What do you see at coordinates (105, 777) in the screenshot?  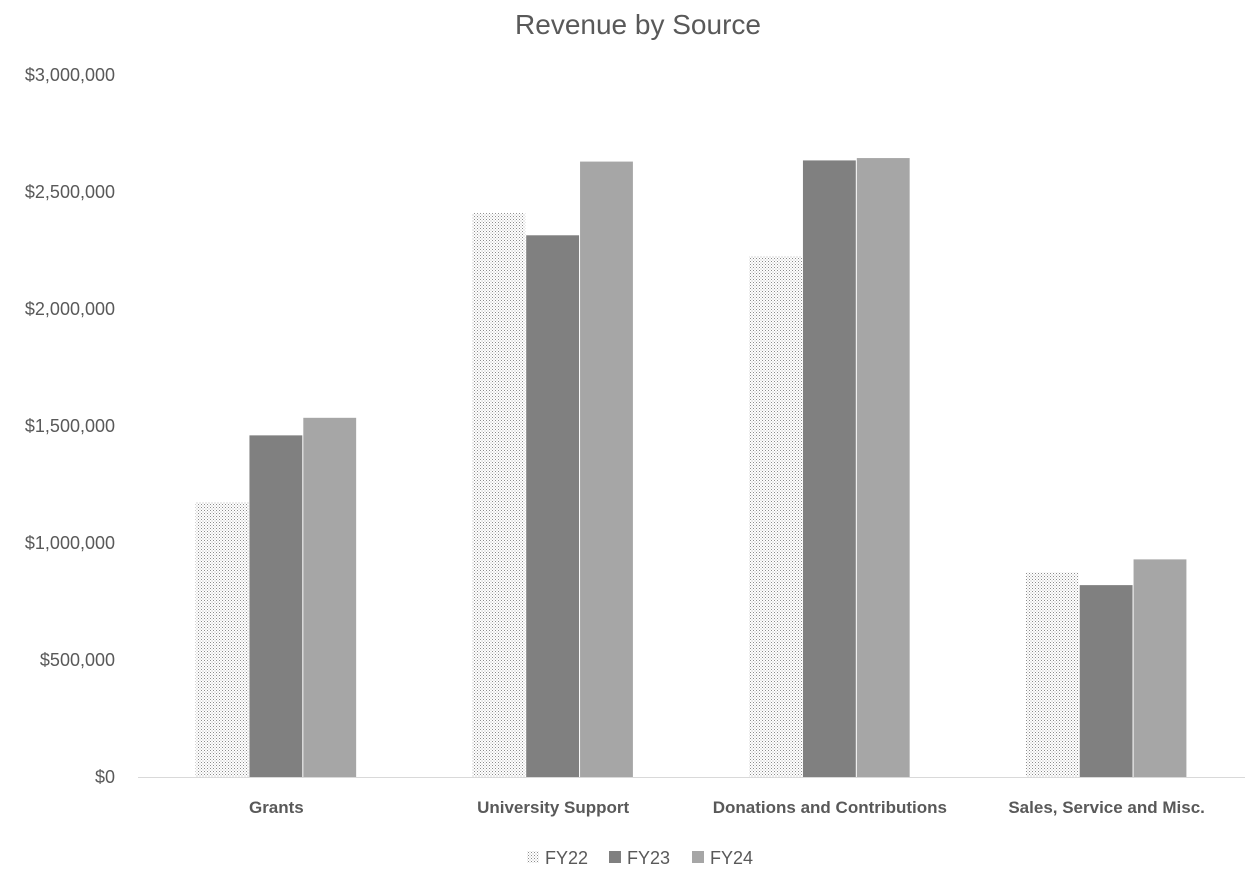 I see `y-tick-label: $0` at bounding box center [105, 777].